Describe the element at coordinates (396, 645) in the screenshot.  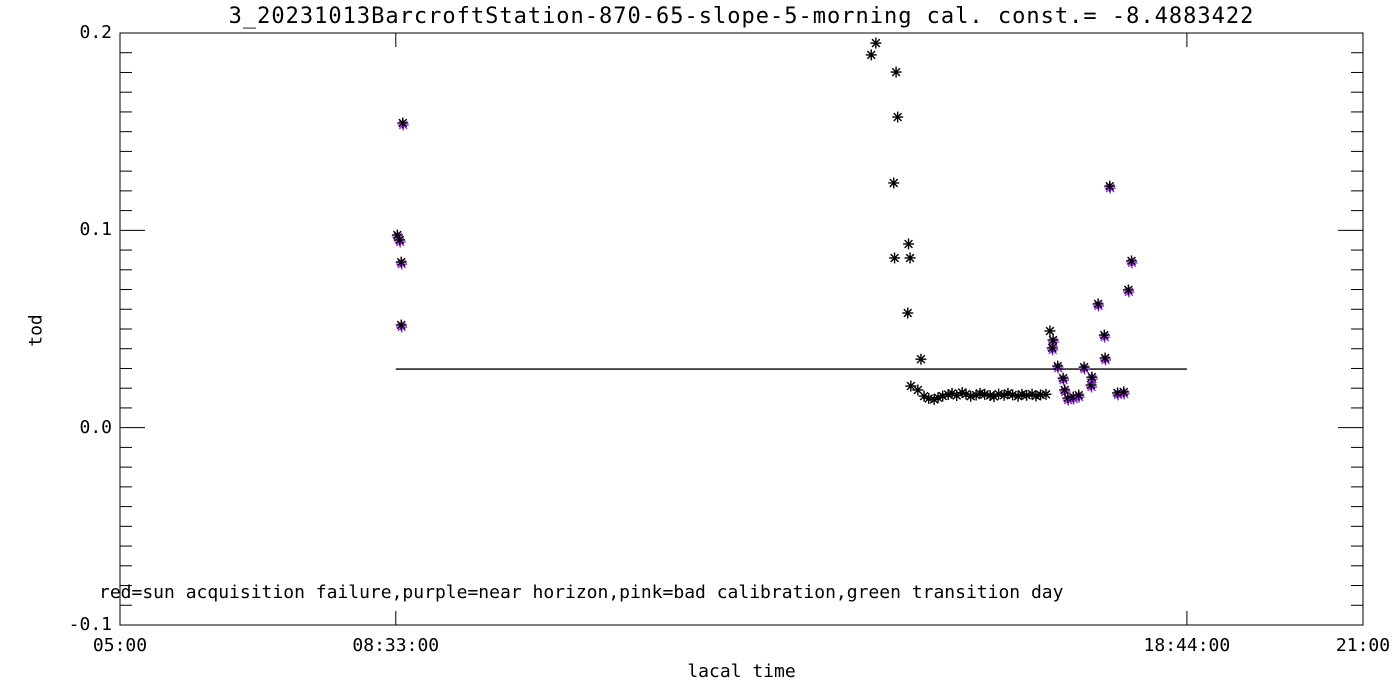
I see `x-tick-label: 08:33:00` at that location.